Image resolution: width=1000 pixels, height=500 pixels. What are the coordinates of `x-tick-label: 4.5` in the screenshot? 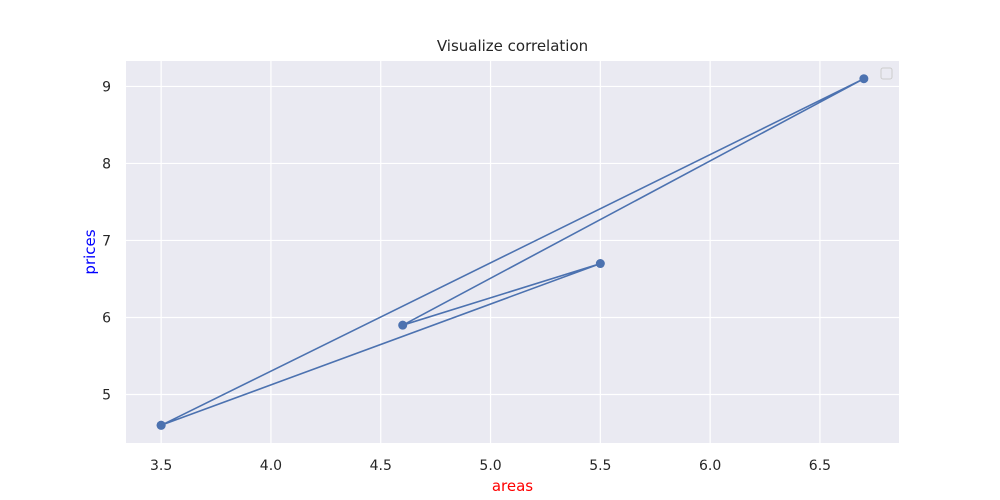 It's located at (381, 466).